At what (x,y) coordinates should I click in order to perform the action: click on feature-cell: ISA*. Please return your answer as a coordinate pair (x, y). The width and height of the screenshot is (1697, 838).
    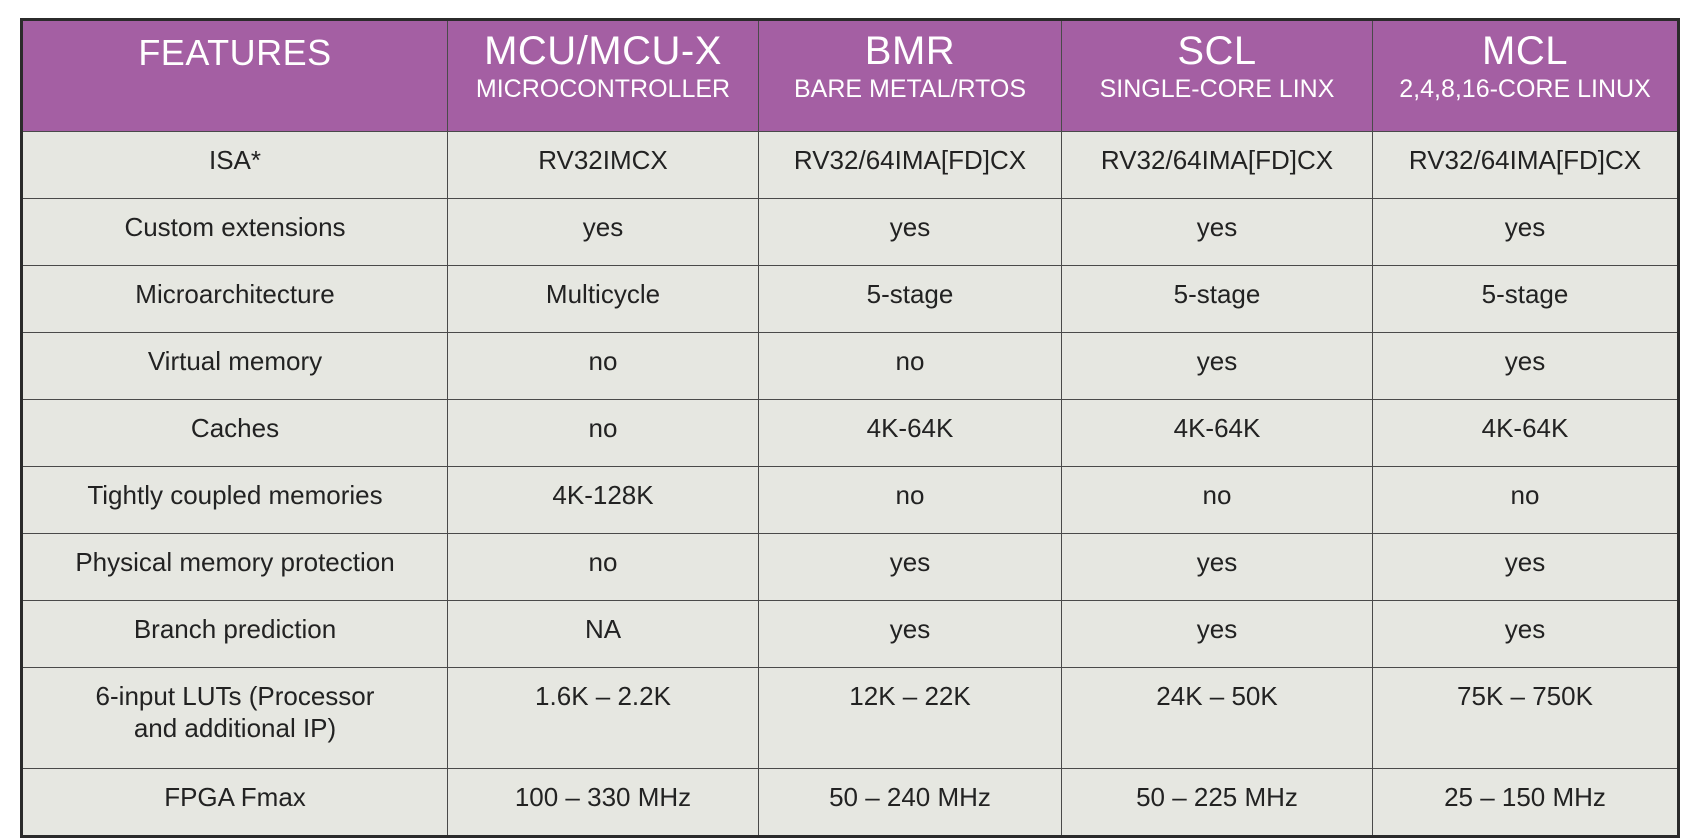
    Looking at the image, I should click on (234, 165).